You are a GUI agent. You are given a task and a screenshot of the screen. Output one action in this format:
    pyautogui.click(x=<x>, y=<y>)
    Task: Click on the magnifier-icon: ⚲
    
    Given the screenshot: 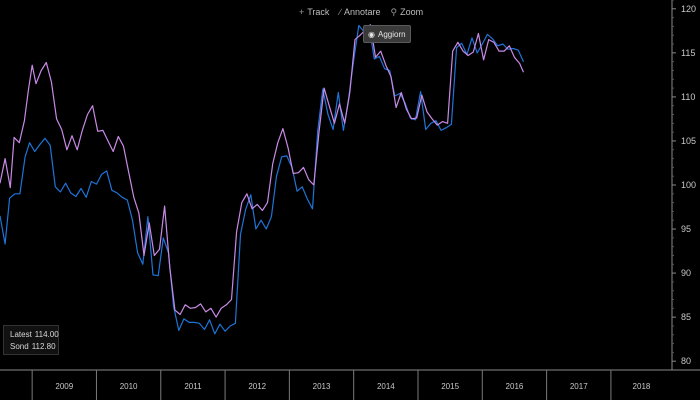 What is the action you would take?
    pyautogui.click(x=394, y=11)
    